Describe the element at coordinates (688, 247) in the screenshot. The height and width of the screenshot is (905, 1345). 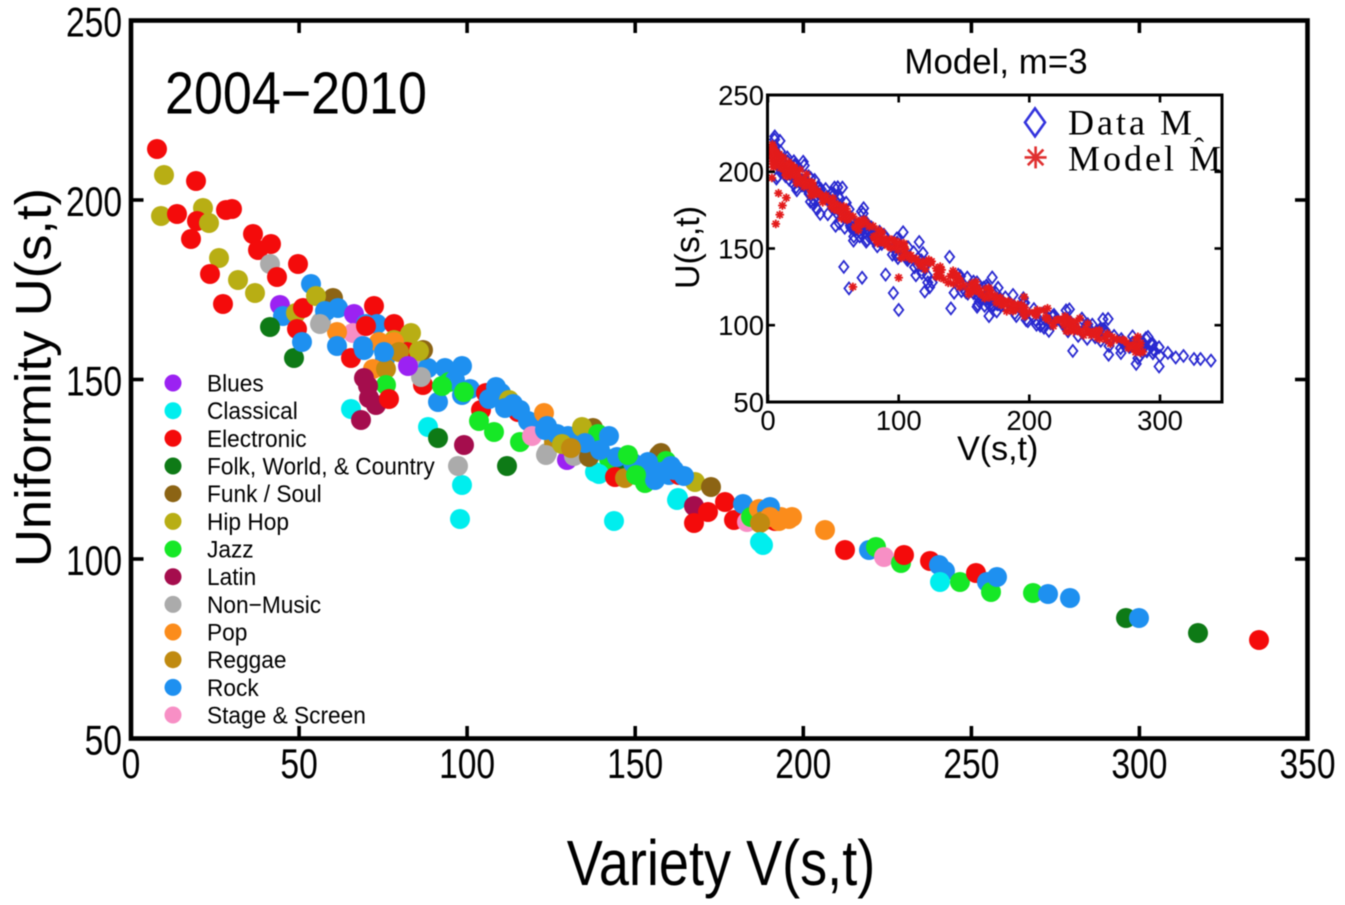
I see `svg-text: U(s,t)` at that location.